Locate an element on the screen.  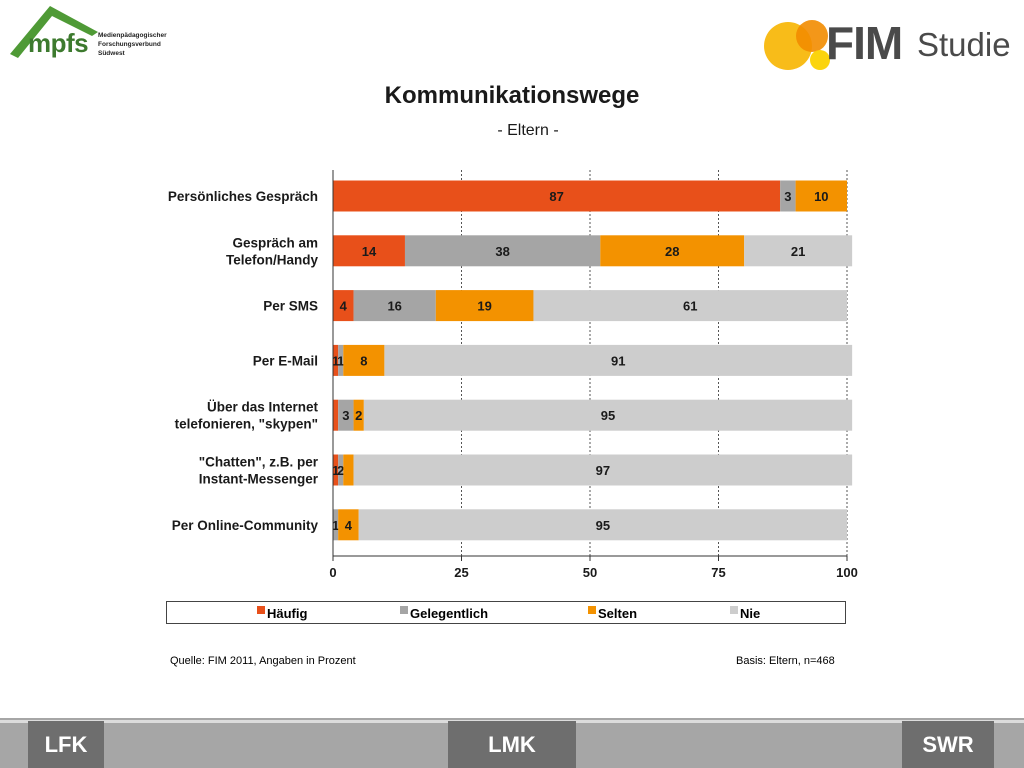
data-label-5-0: 1 is located at coordinates (335, 470).